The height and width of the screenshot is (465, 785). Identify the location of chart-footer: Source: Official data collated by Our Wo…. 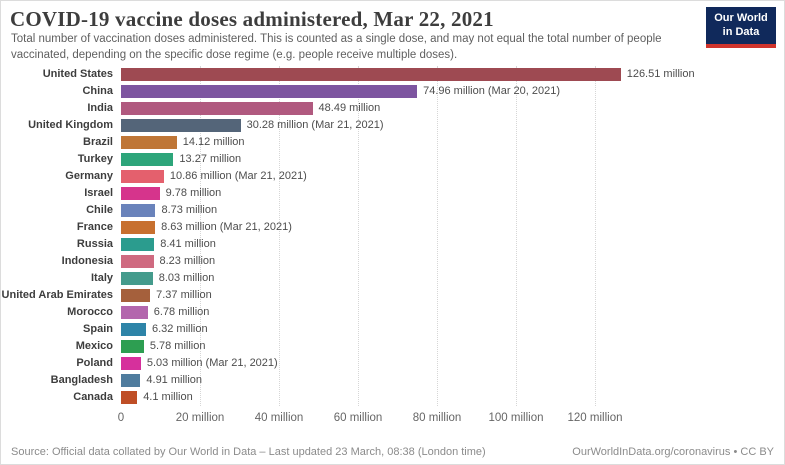
(392, 452).